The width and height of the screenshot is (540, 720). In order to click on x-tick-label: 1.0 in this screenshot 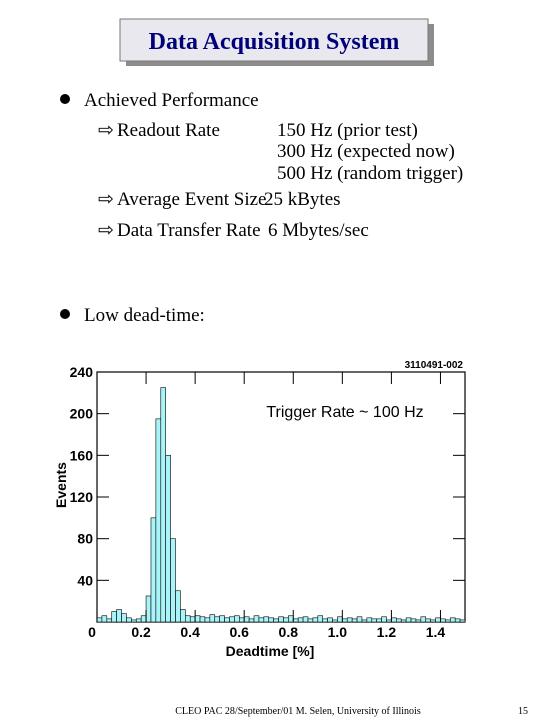, I will do `click(338, 632)`.